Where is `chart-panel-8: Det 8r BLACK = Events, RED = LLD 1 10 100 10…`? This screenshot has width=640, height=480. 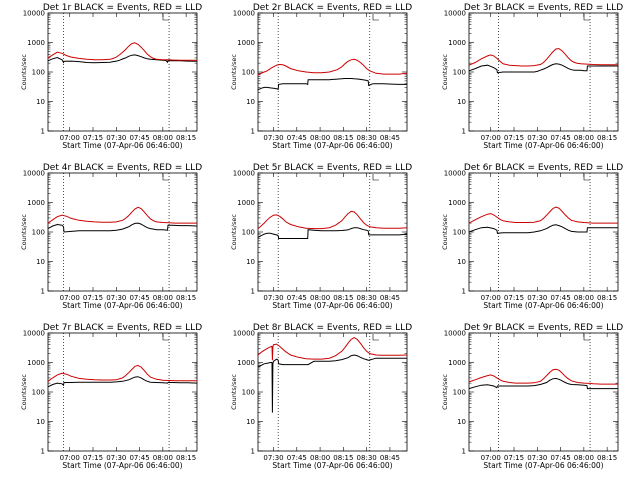 chart-panel-8: Det 8r BLACK = Events, RED = LLD 1 10 100 10… is located at coordinates (321, 396).